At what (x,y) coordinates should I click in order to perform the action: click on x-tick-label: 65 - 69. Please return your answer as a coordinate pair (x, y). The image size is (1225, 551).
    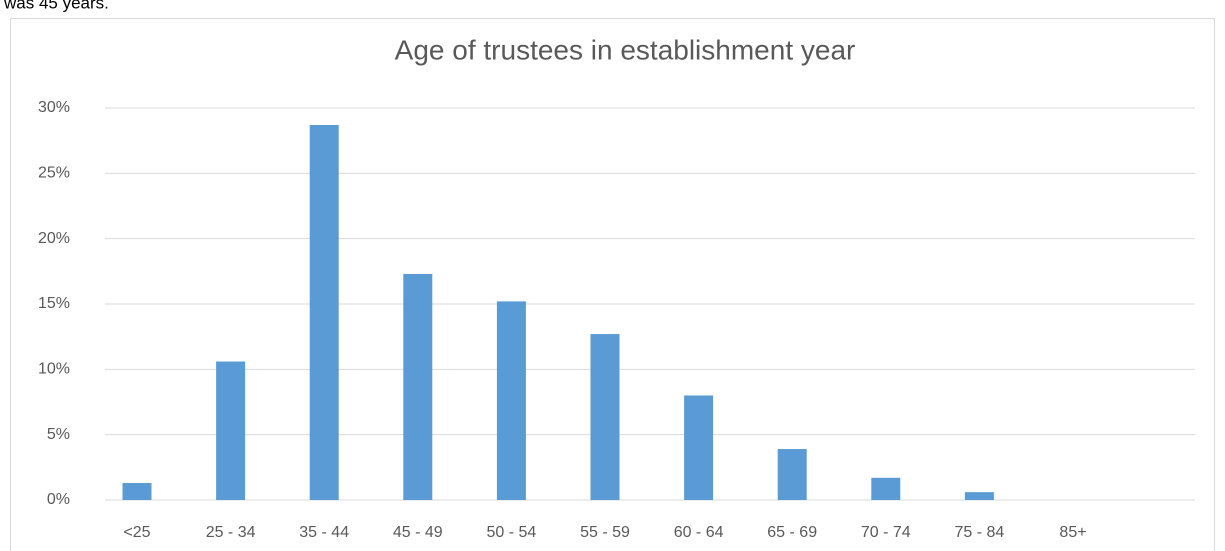
    Looking at the image, I should click on (792, 532).